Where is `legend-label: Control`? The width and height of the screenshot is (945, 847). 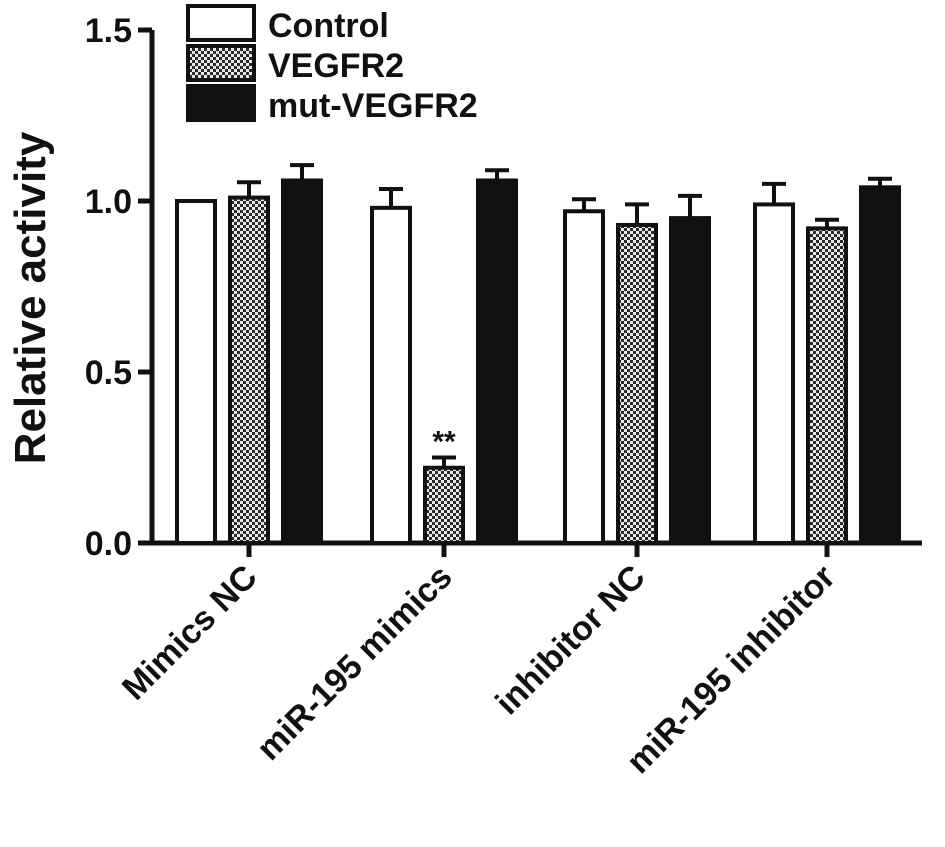
legend-label: Control is located at coordinates (328, 26).